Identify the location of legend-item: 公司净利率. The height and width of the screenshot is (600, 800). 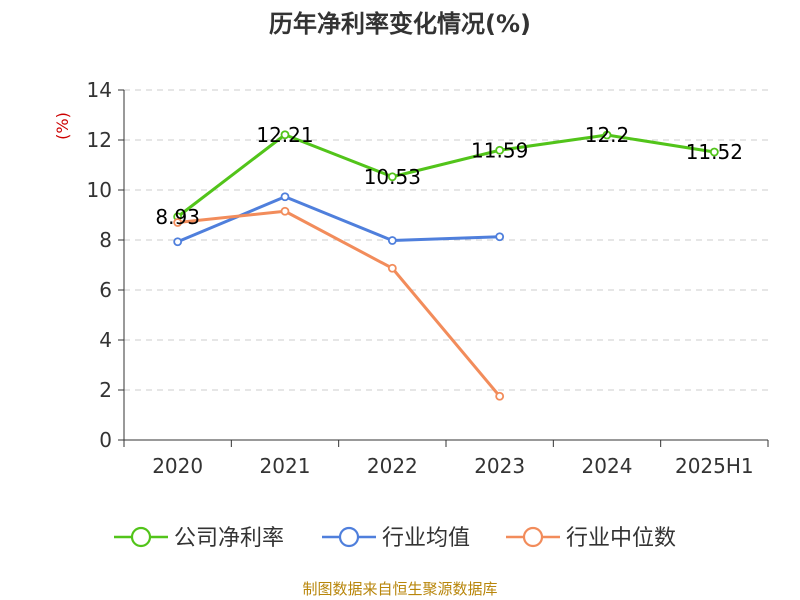
(199, 538).